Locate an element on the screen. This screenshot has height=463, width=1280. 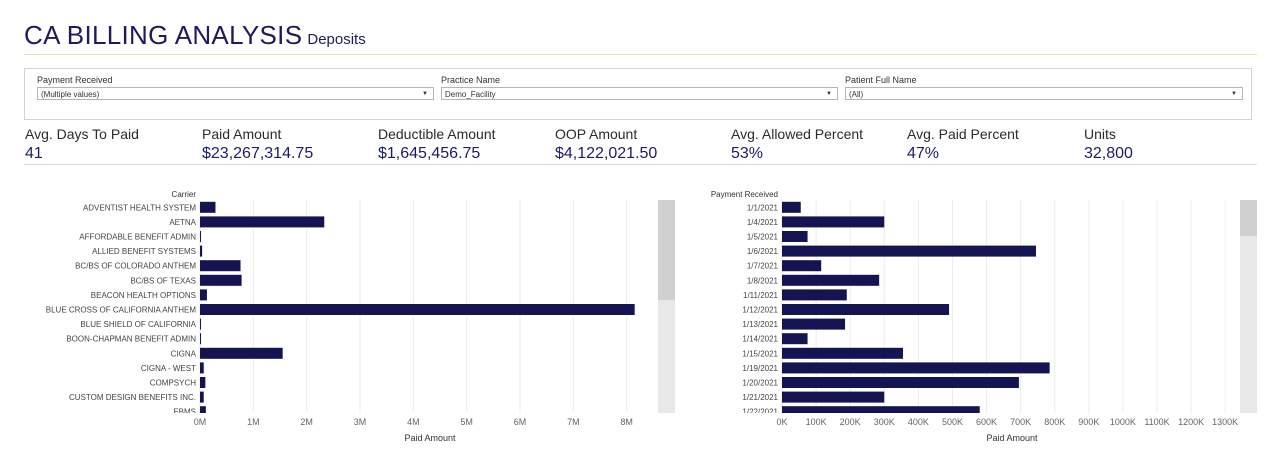
category-label: BC/BS OF TEXAS is located at coordinates (163, 280).